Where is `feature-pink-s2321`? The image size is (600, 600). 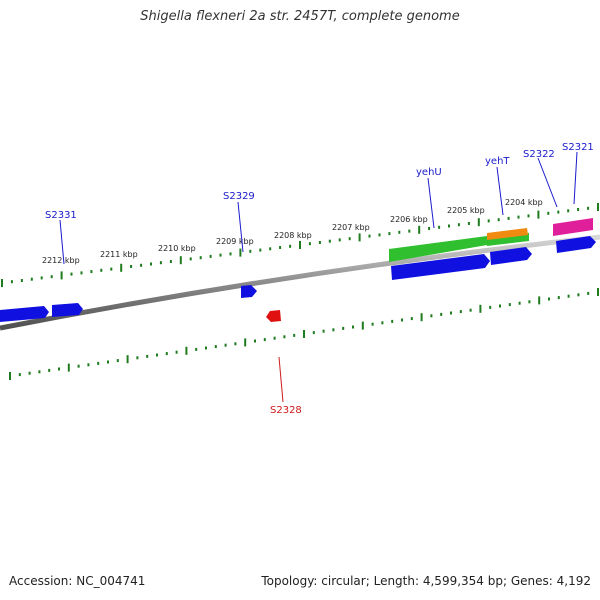 feature-pink-s2321 is located at coordinates (573, 227).